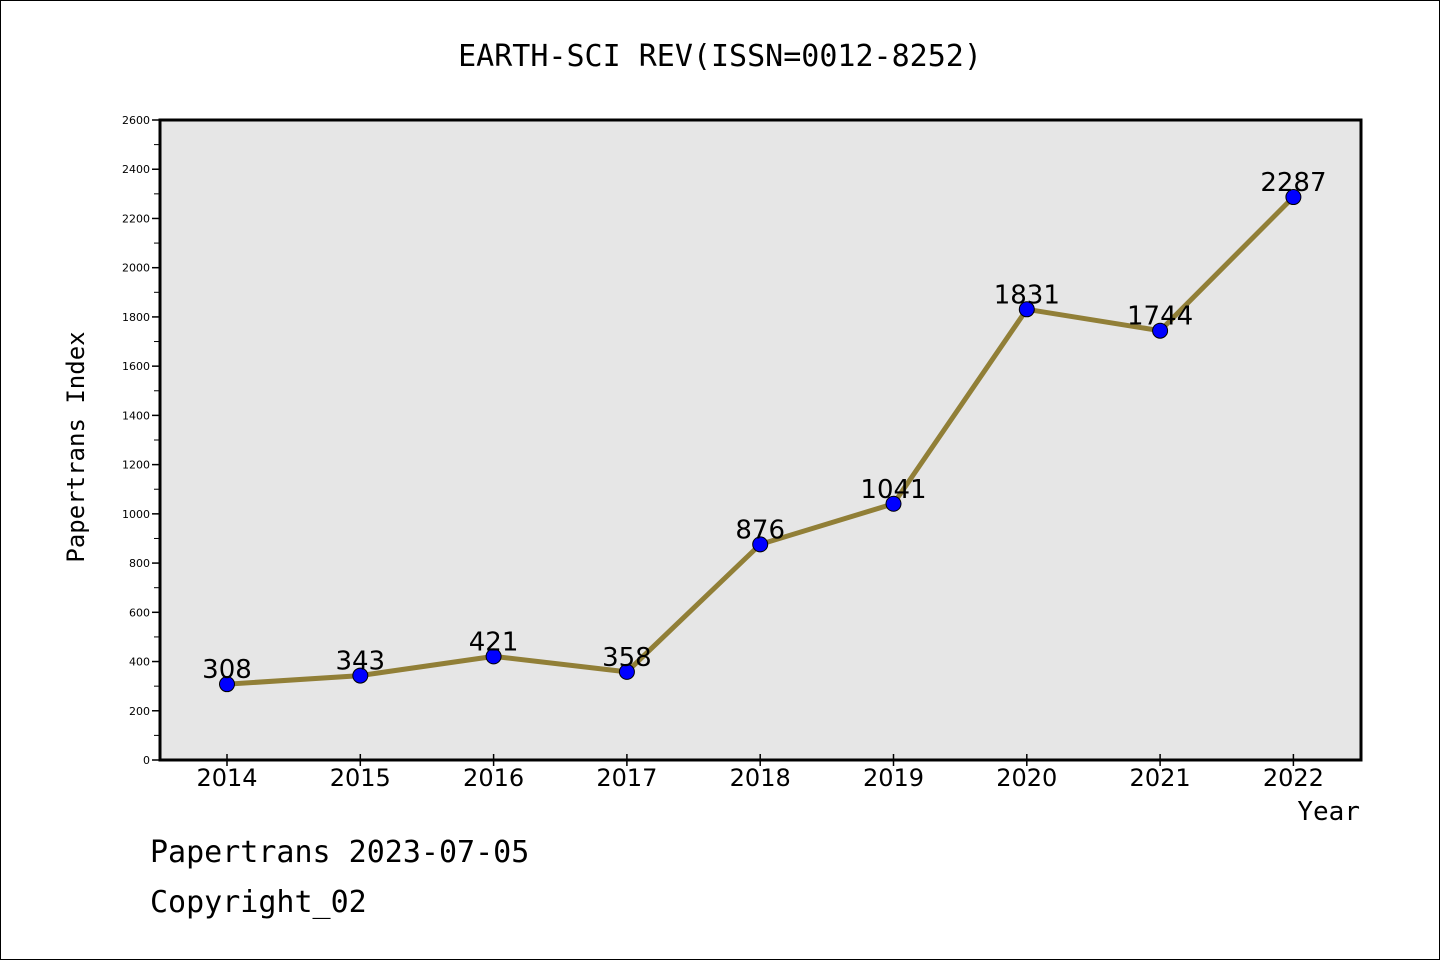  I want to click on data-label: 1744, so click(1160, 317).